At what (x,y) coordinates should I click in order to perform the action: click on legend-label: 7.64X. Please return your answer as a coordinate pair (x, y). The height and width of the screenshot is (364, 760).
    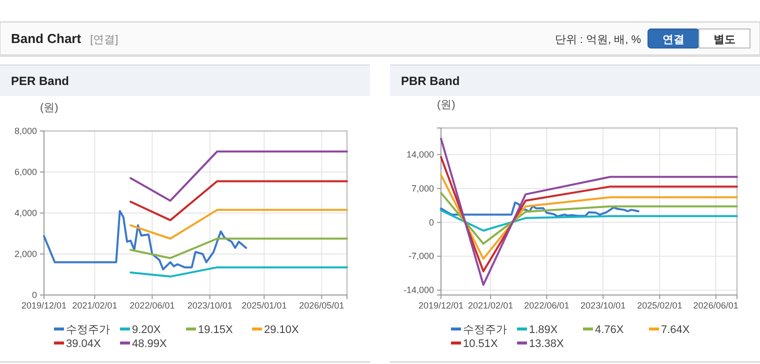
    Looking at the image, I should click on (675, 330).